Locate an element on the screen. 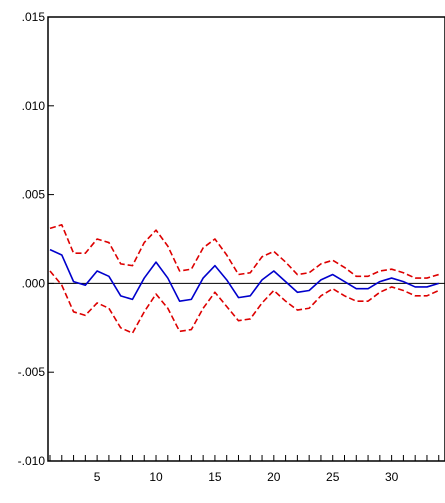 This screenshot has width=445, height=503. y-tick-label: .010 is located at coordinates (34, 106).